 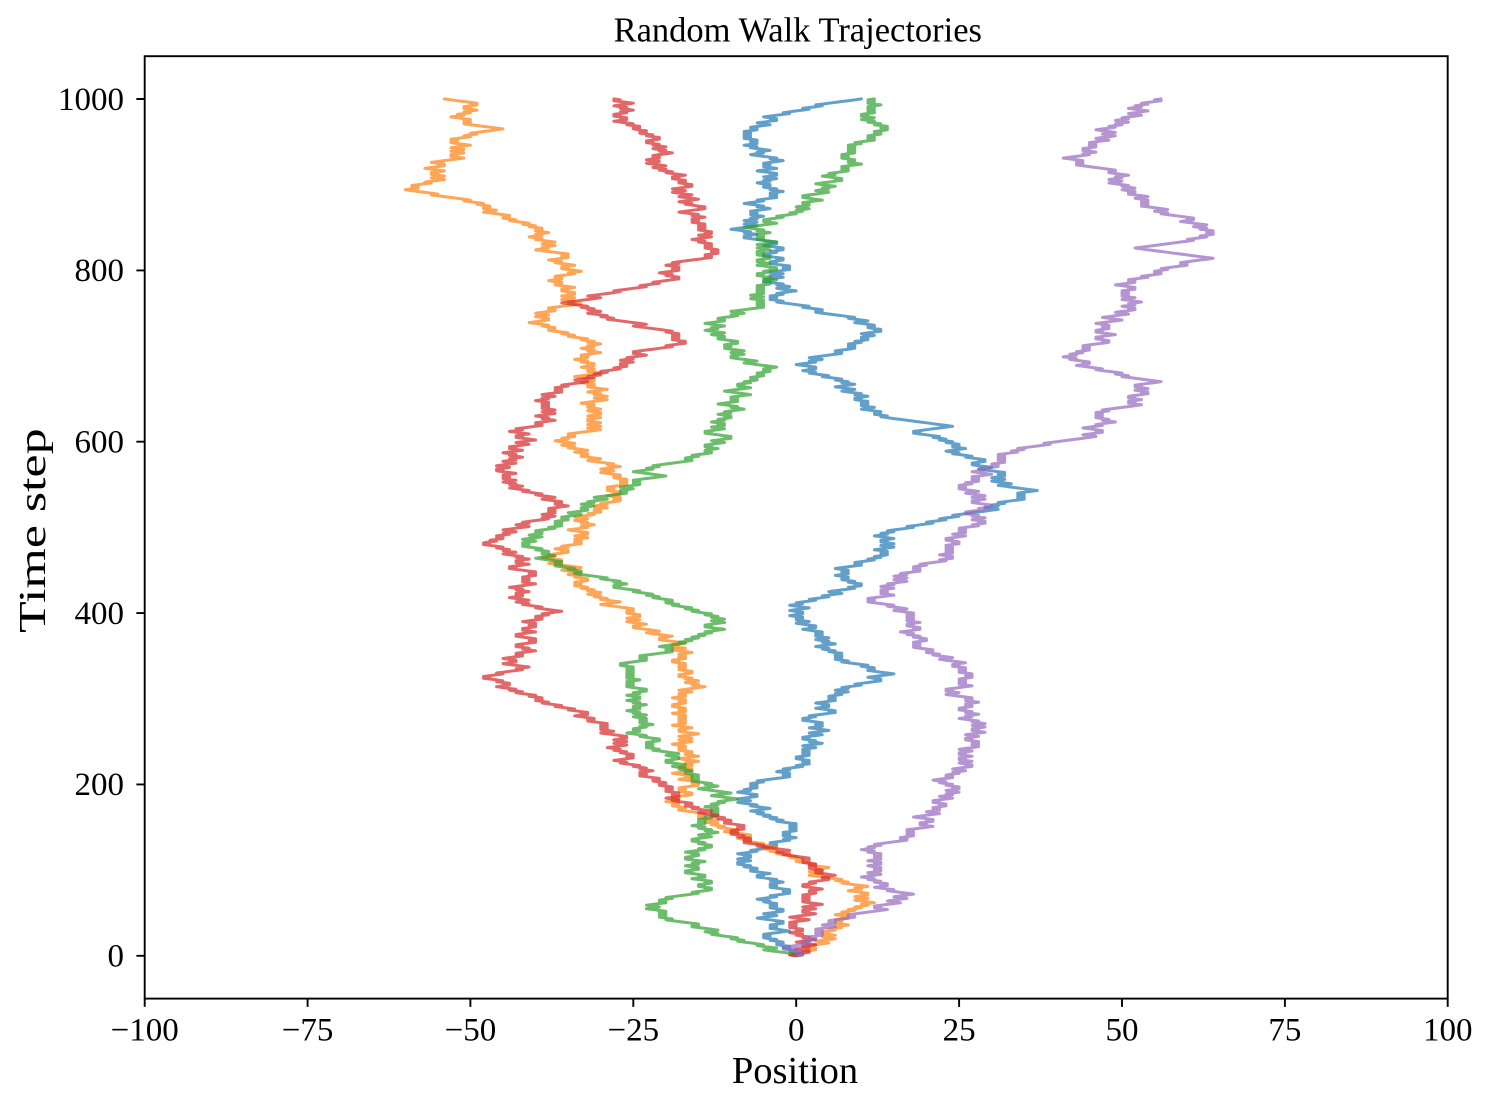 I want to click on svg-text: 800, so click(x=100, y=271).